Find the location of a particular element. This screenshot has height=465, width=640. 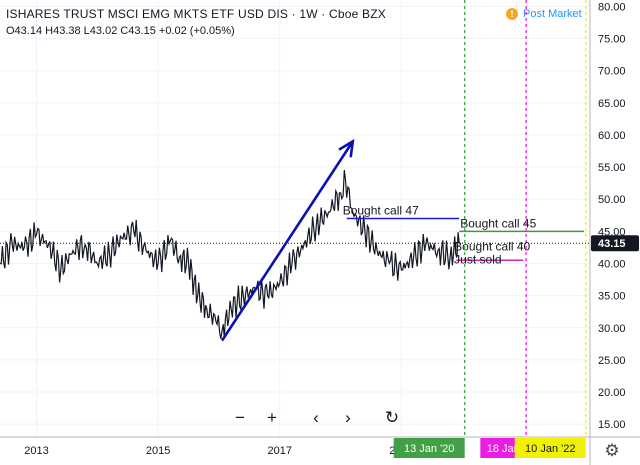

y-tick-label: 60.00 is located at coordinates (612, 136).